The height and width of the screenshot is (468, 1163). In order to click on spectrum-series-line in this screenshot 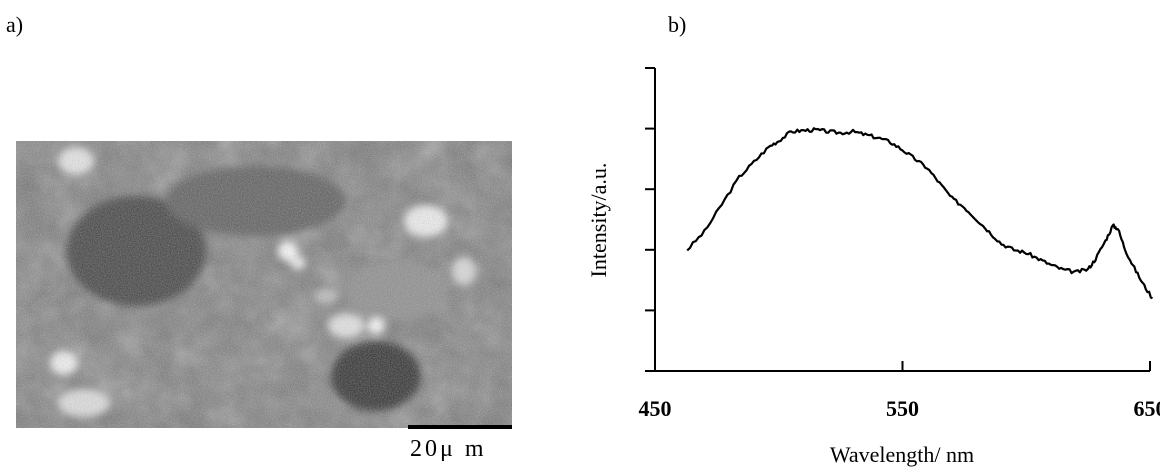, I will do `click(919, 213)`.